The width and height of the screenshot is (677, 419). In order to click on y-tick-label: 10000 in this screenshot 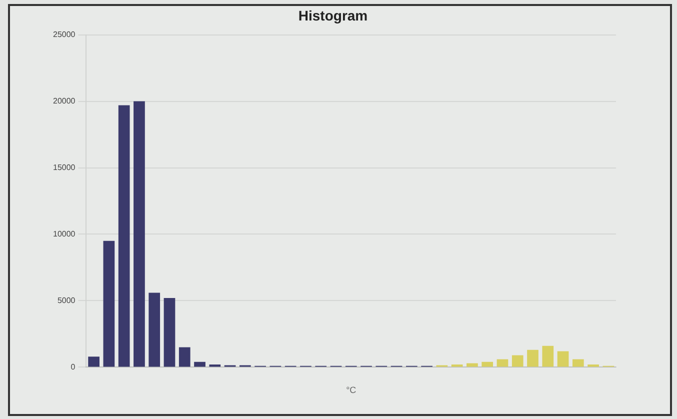, I will do `click(64, 233)`.